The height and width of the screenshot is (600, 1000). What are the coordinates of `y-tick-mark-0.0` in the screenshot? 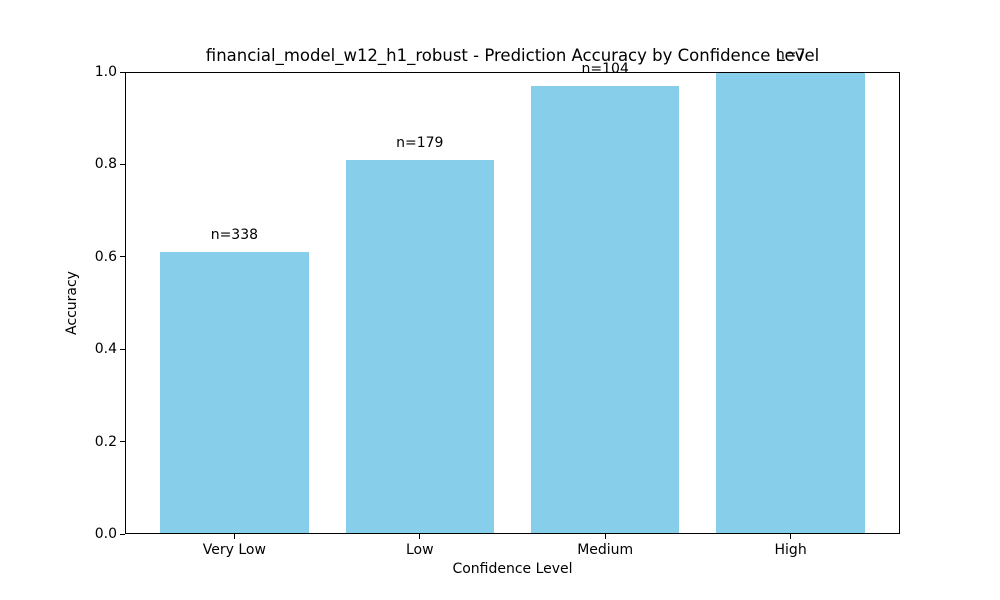 It's located at (122, 534).